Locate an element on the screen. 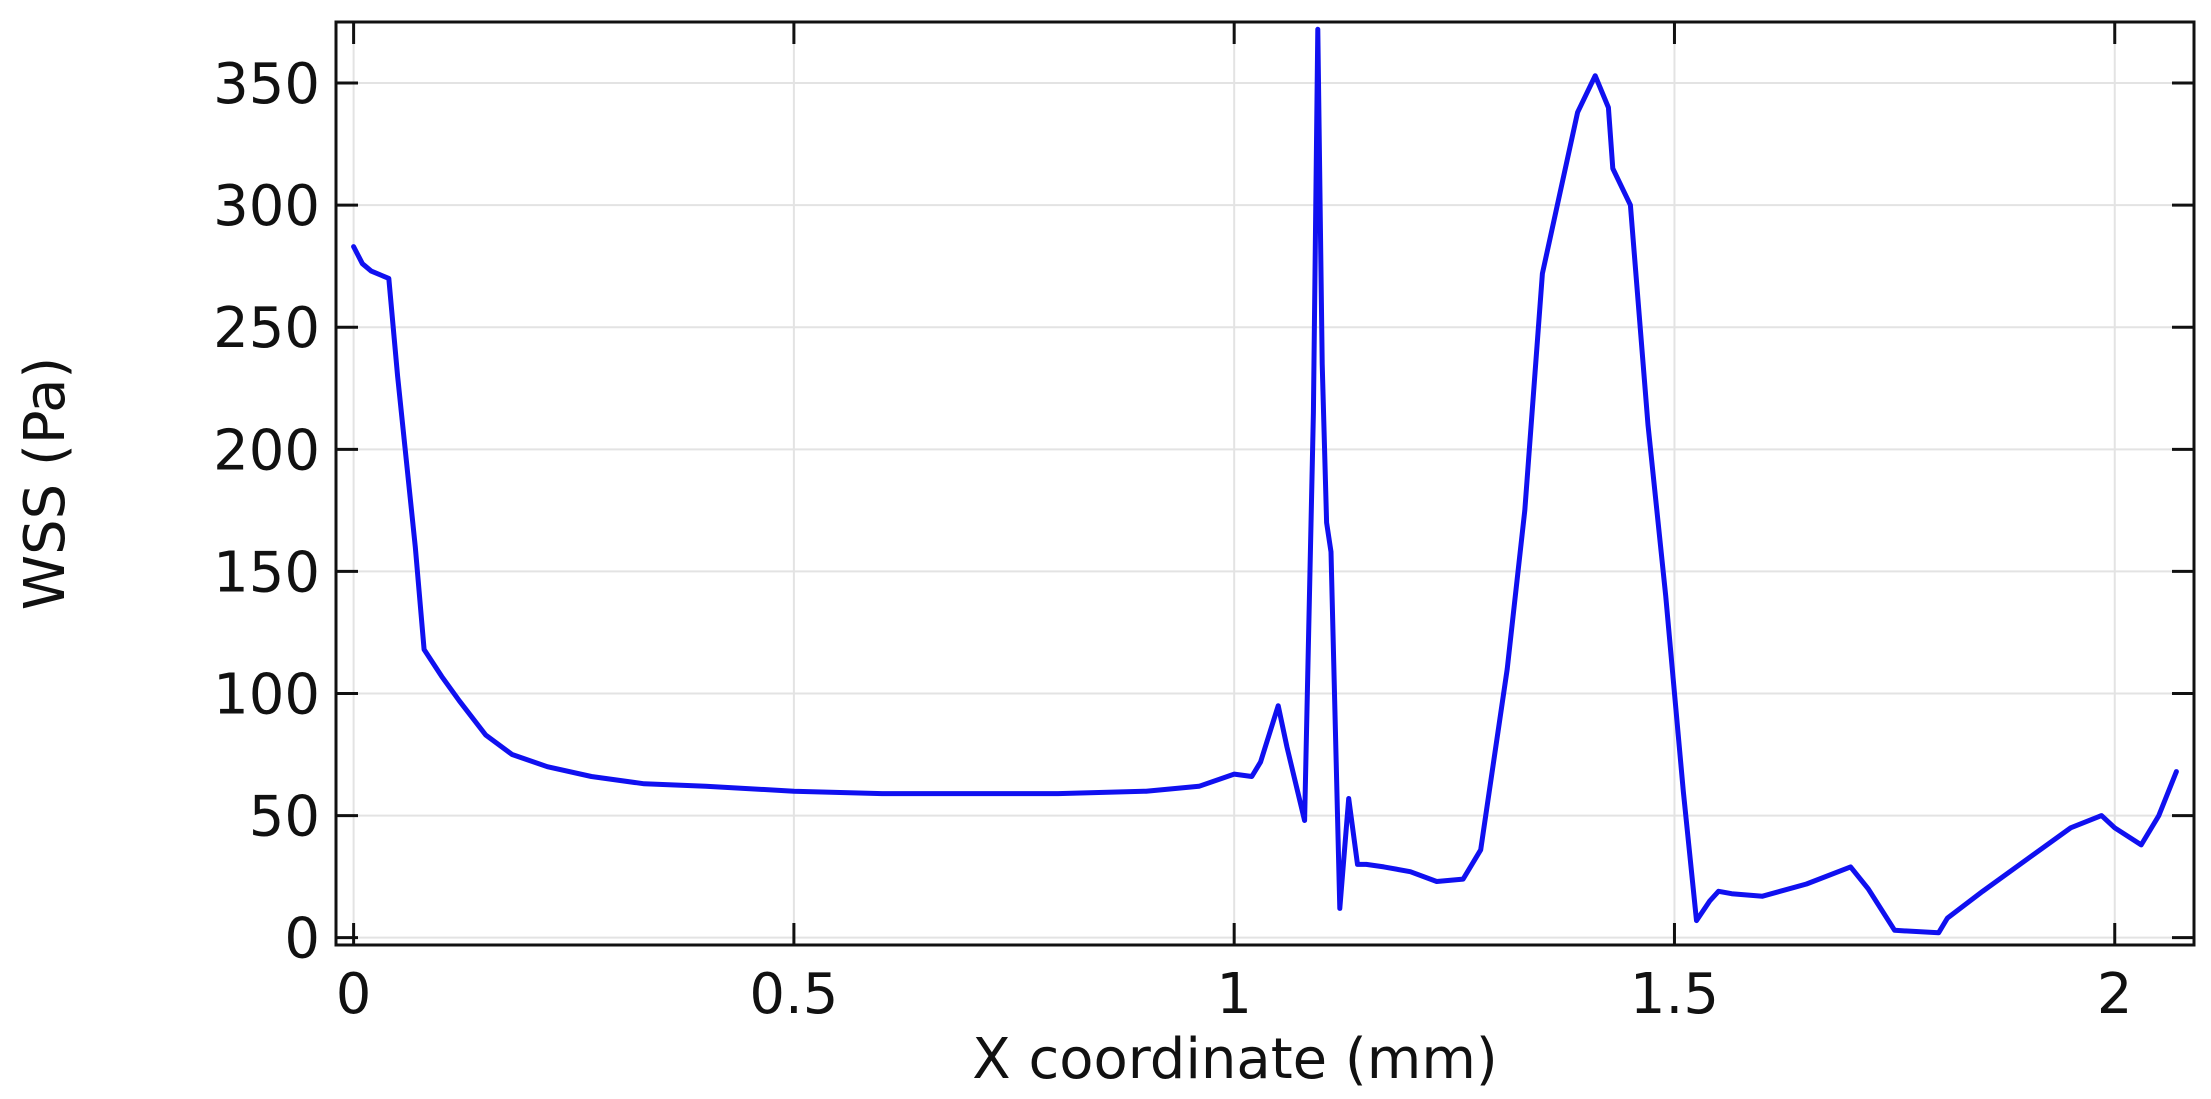  x-tick-label: 0 is located at coordinates (354, 994).